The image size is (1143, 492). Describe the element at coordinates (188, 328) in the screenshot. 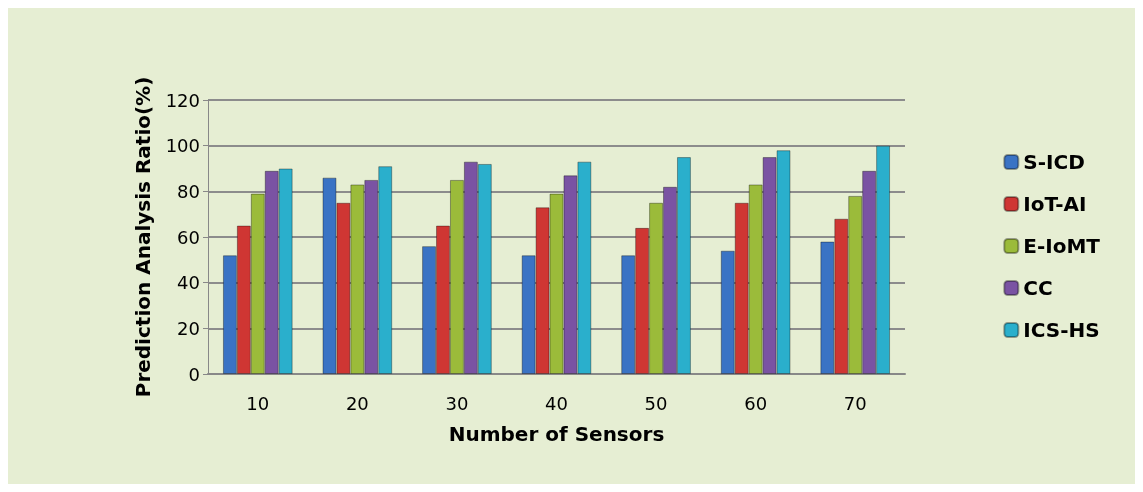

I see `y-tick-label: 20` at that location.